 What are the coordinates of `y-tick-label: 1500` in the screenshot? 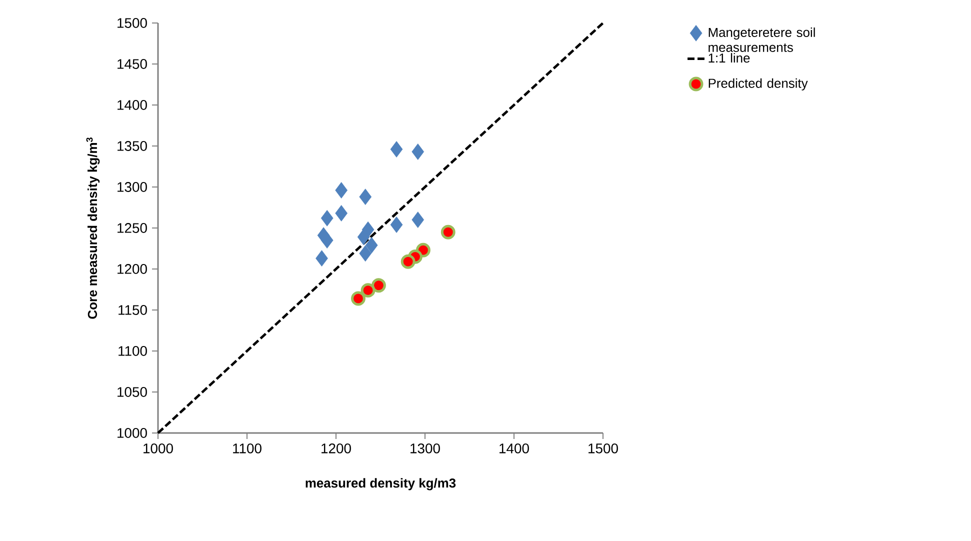 It's located at (132, 23).